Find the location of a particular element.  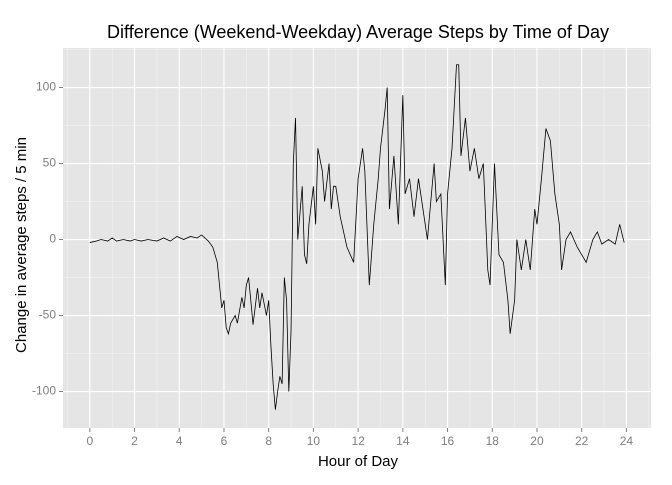

x-tick-label: 14 is located at coordinates (403, 441).